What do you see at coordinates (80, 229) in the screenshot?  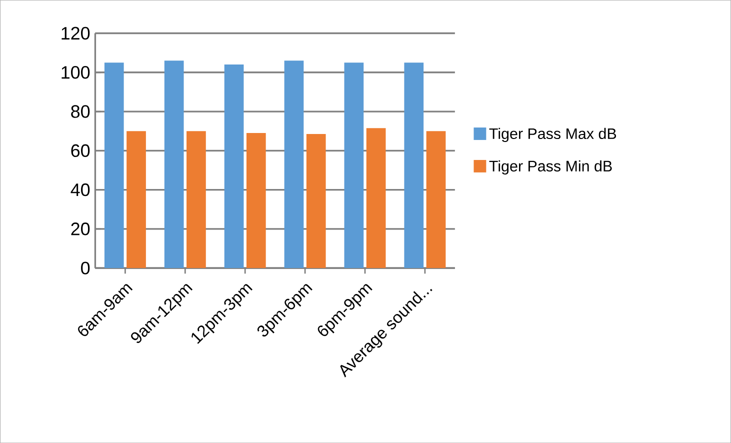 I see `y-tick-label: 20` at bounding box center [80, 229].